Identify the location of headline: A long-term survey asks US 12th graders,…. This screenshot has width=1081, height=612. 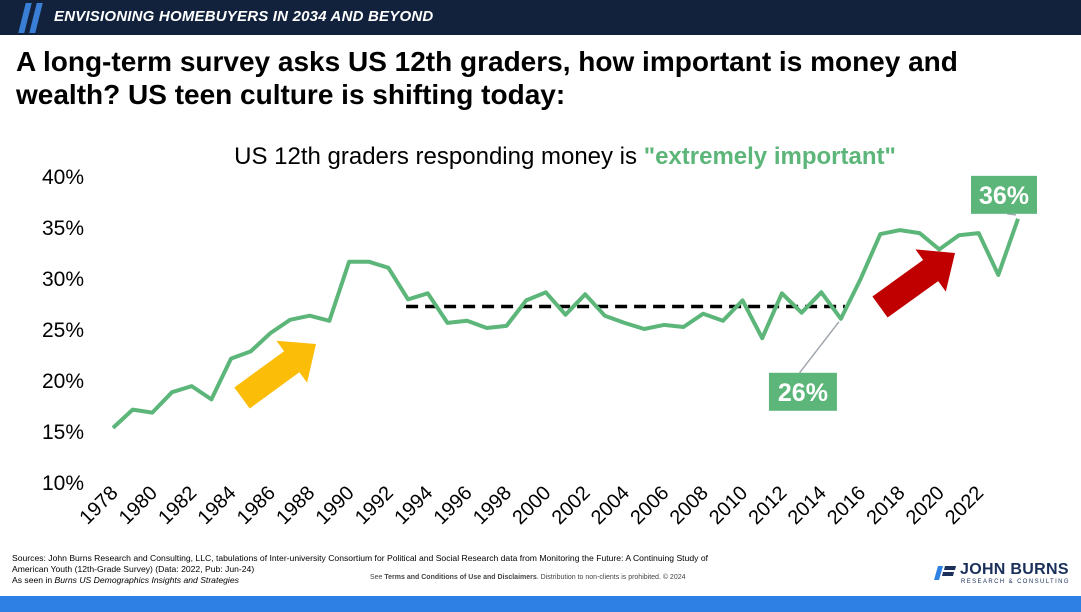
(487, 78).